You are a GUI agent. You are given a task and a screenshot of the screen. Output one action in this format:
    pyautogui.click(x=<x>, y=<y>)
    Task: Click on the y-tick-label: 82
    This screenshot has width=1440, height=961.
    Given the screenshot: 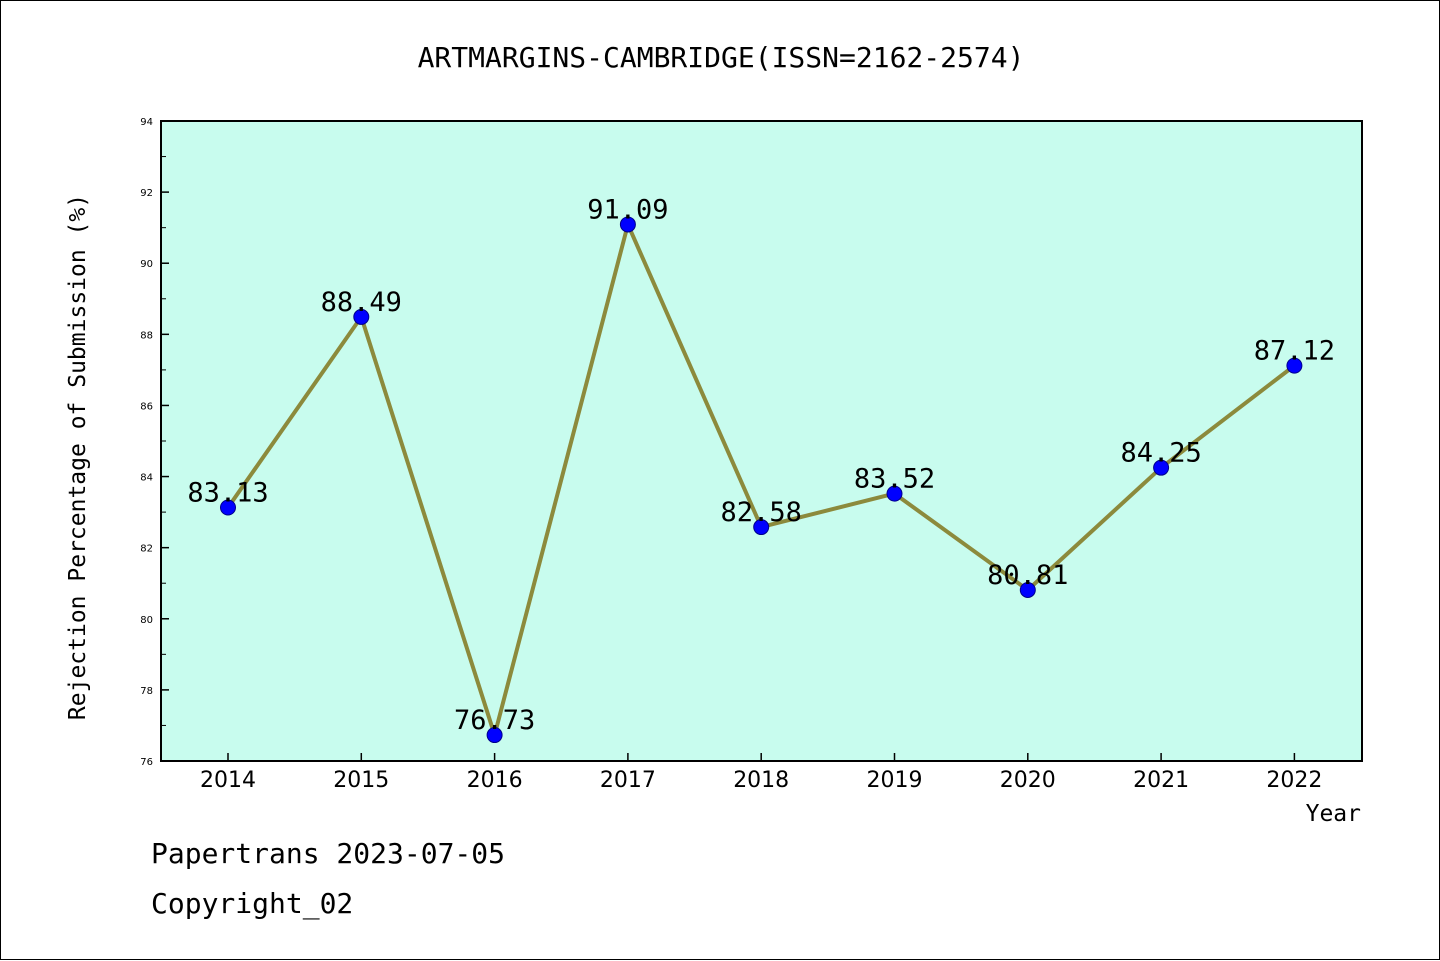 What is the action you would take?
    pyautogui.click(x=146, y=549)
    